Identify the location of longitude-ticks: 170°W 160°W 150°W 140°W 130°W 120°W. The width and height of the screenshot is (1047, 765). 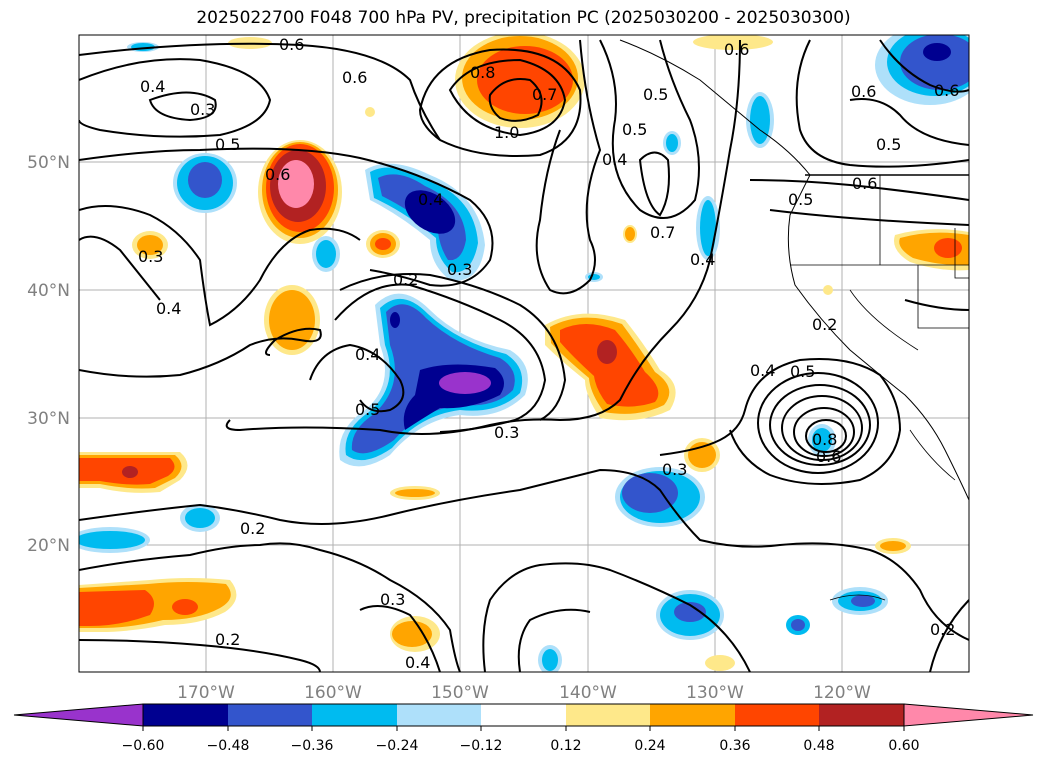
(524, 693).